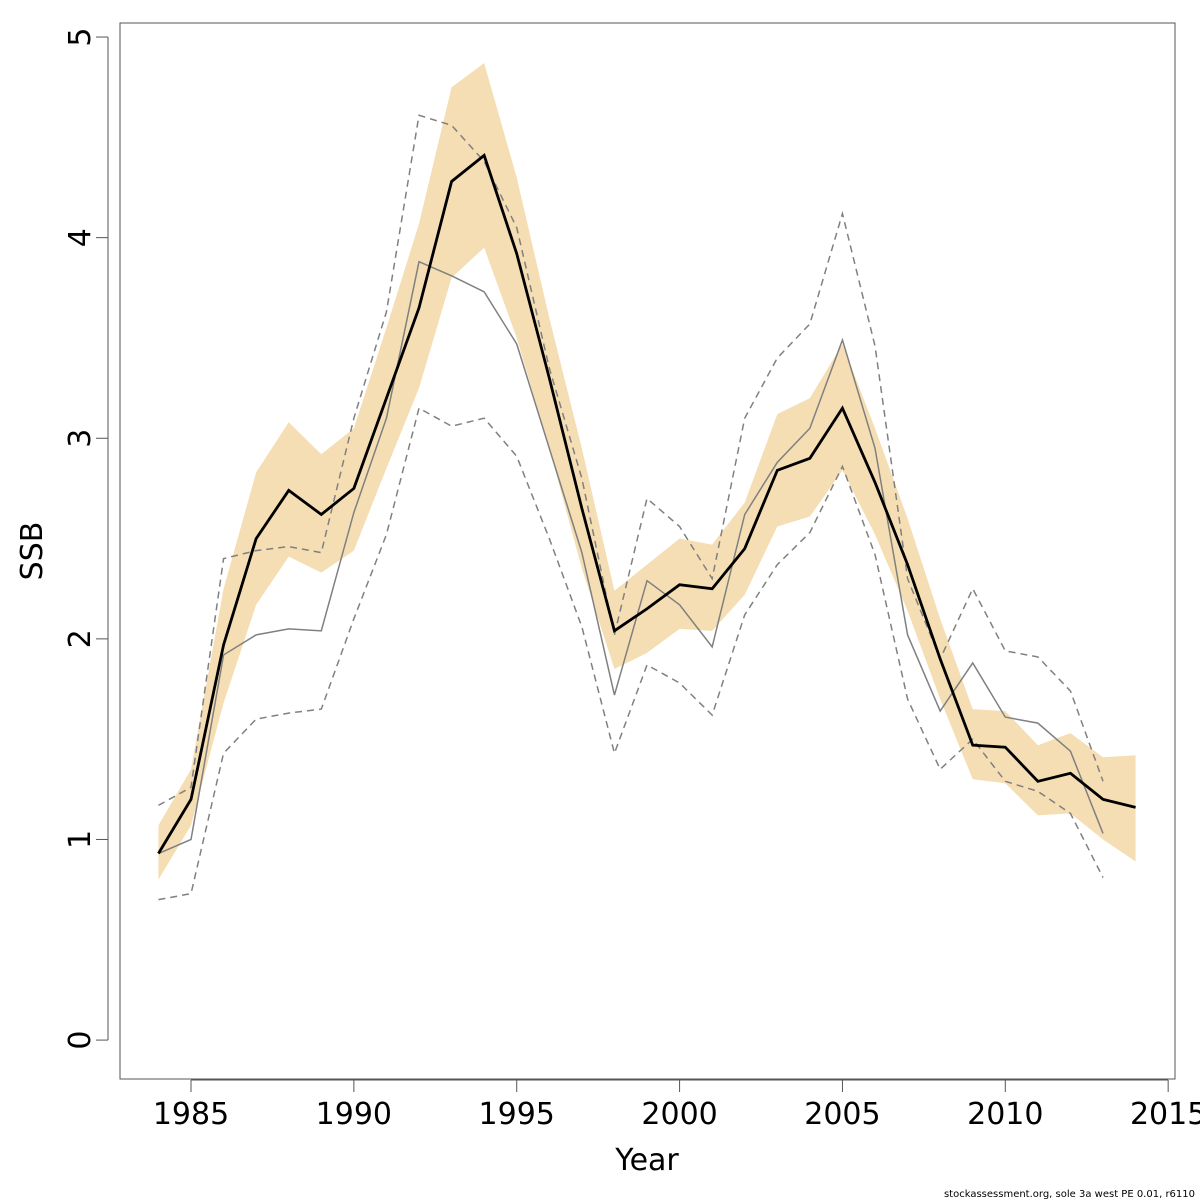 The height and width of the screenshot is (1200, 1200). What do you see at coordinates (1165, 1114) in the screenshot?
I see `x-tick-label: 2015` at bounding box center [1165, 1114].